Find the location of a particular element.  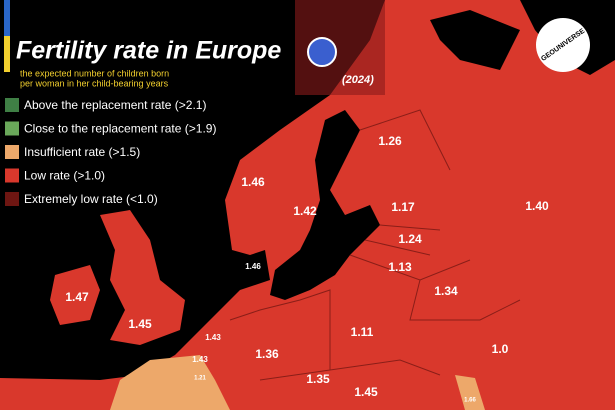

year: (2024) is located at coordinates (358, 80).